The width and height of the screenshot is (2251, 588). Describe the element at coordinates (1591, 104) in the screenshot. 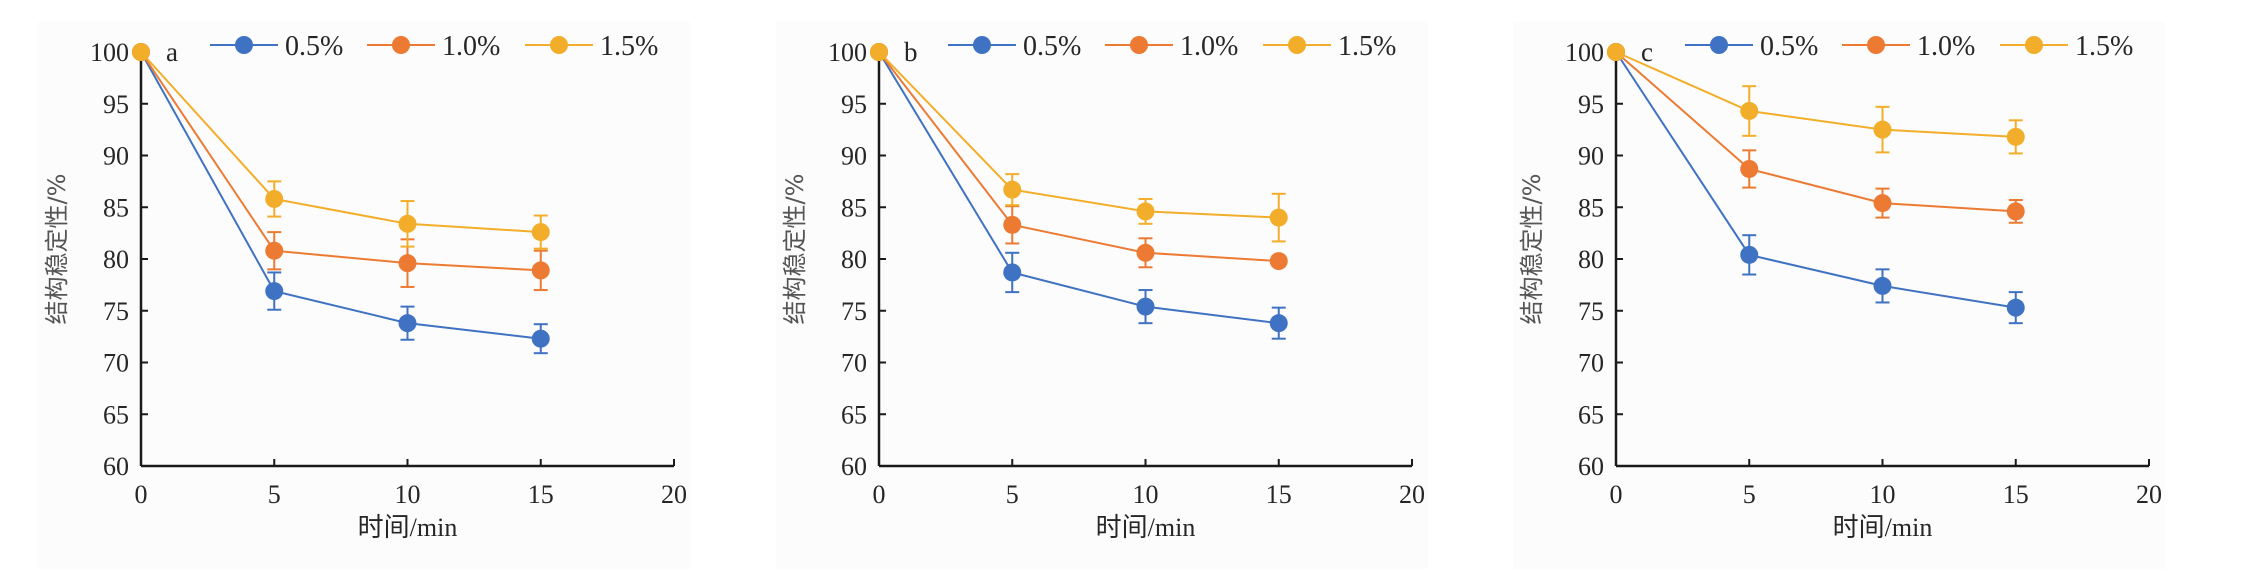

I see `y-tick-label: 95` at that location.